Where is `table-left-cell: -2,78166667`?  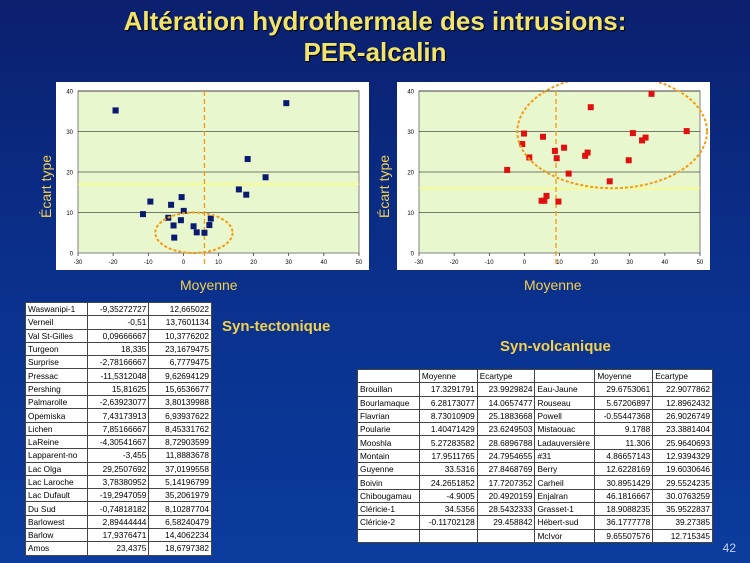
table-left-cell: -2,78166667 is located at coordinates (118, 362).